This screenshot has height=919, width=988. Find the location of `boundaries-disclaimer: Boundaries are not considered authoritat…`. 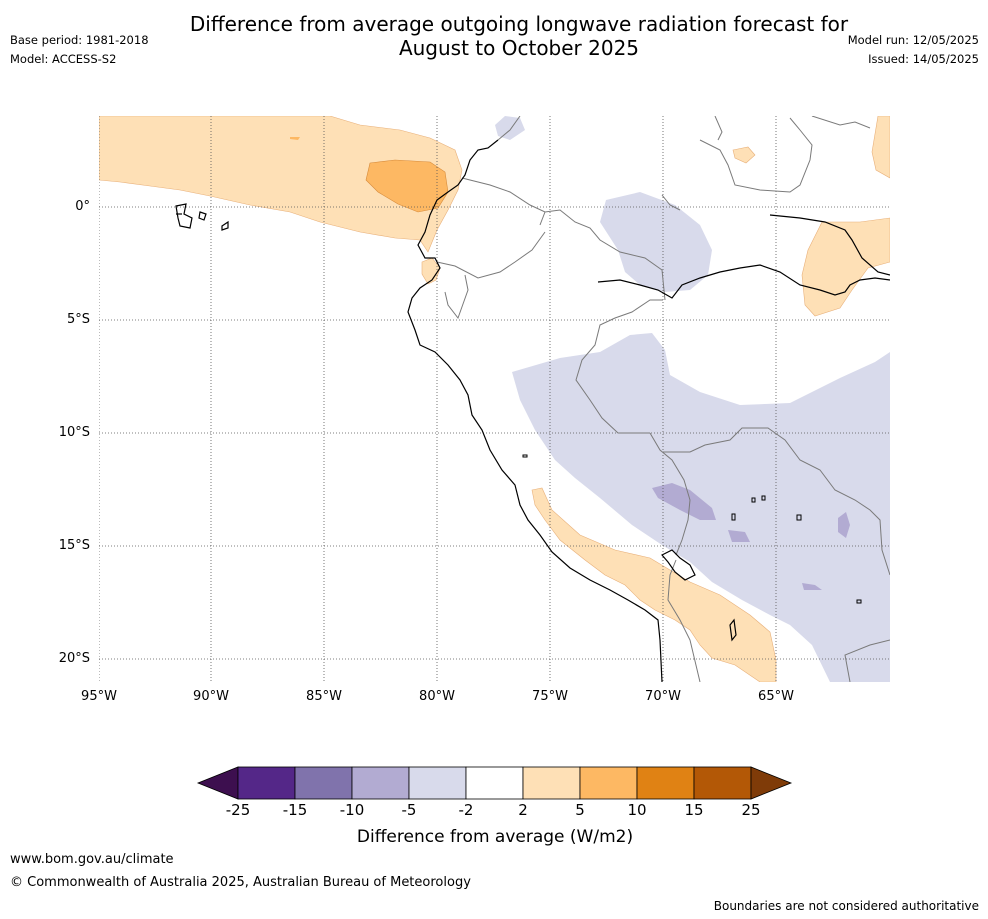

boundaries-disclaimer: Boundaries are not considered authoritat… is located at coordinates (846, 906).